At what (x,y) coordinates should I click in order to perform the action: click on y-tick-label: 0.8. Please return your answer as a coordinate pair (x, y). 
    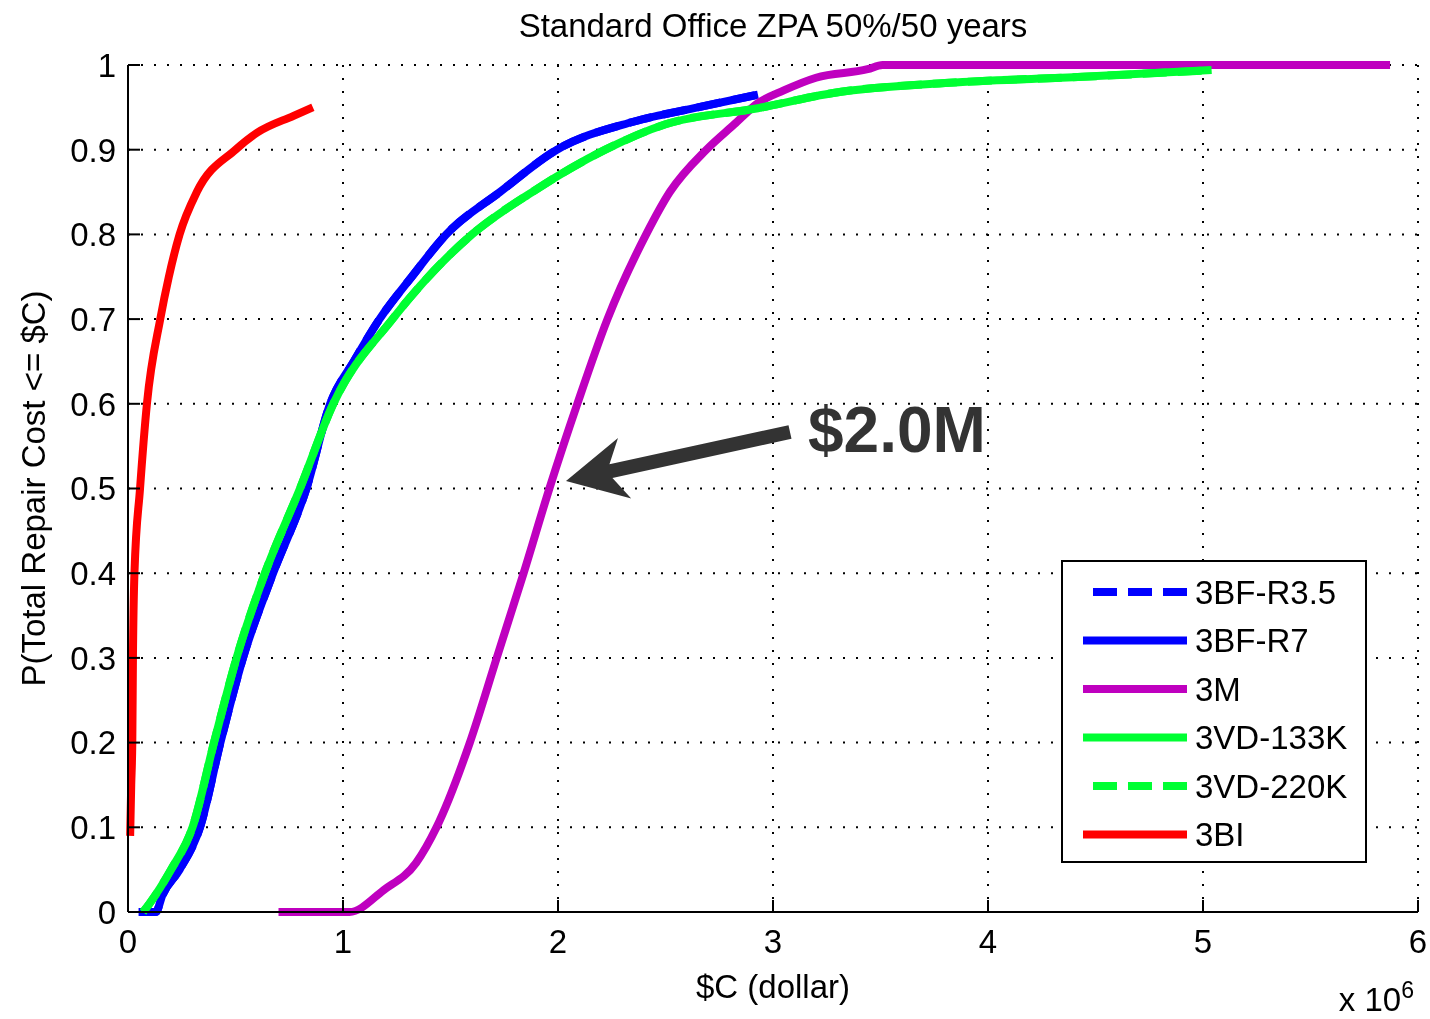
    Looking at the image, I should click on (93, 235).